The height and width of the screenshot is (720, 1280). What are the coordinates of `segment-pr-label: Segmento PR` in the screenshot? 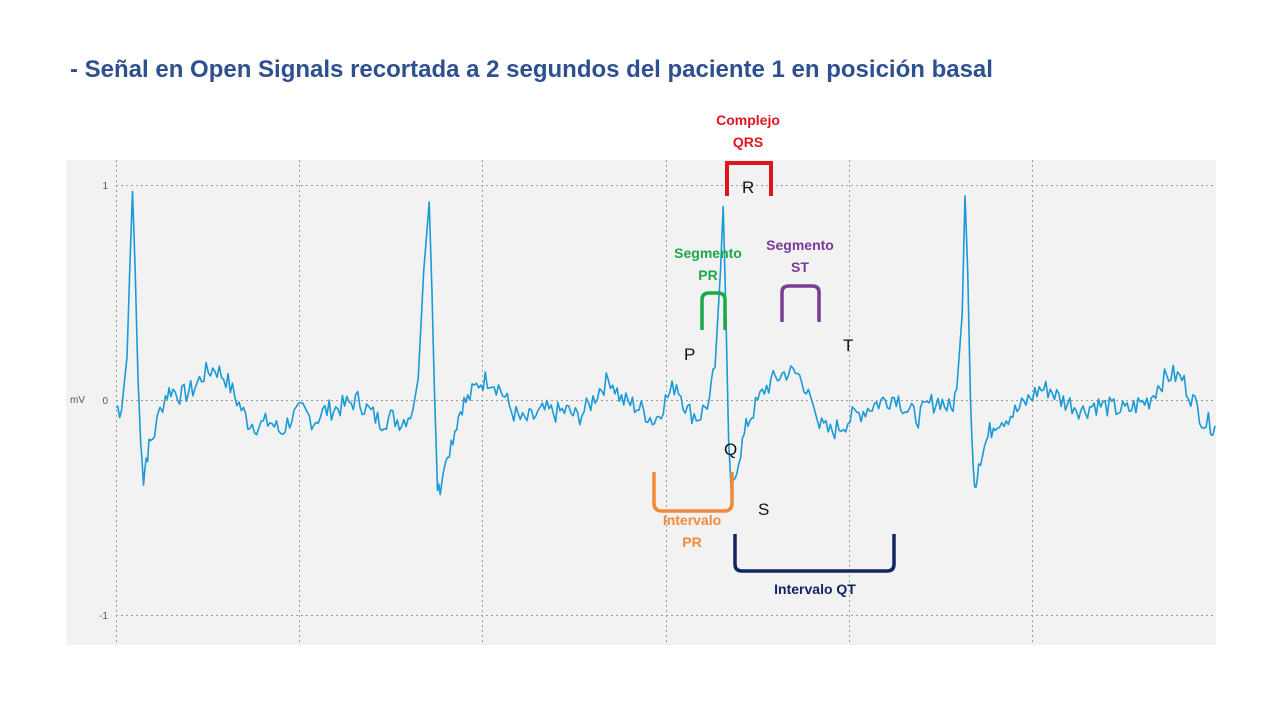 It's located at (708, 264).